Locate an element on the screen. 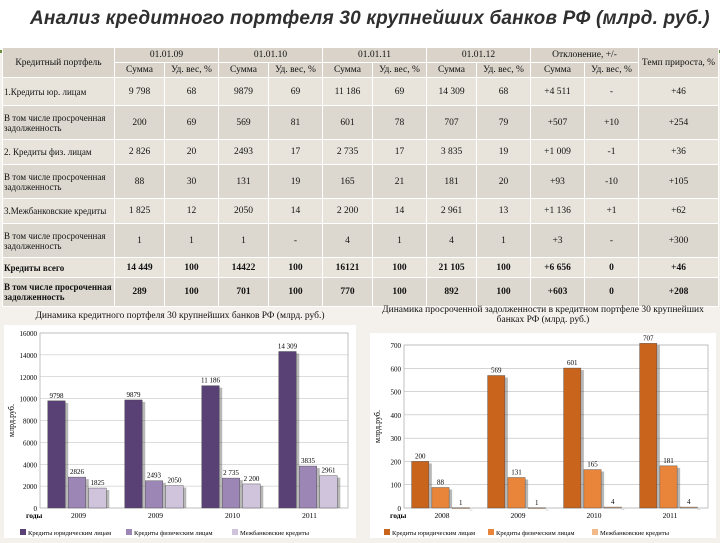 Image resolution: width=720 pixels, height=543 pixels. date-header: 01.01.09 is located at coordinates (166, 55).